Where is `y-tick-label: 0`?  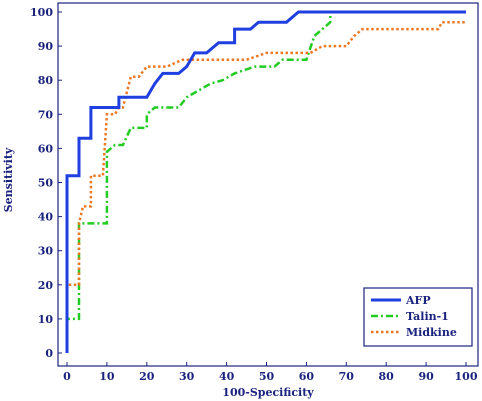
y-tick-label: 0 is located at coordinates (49, 353).